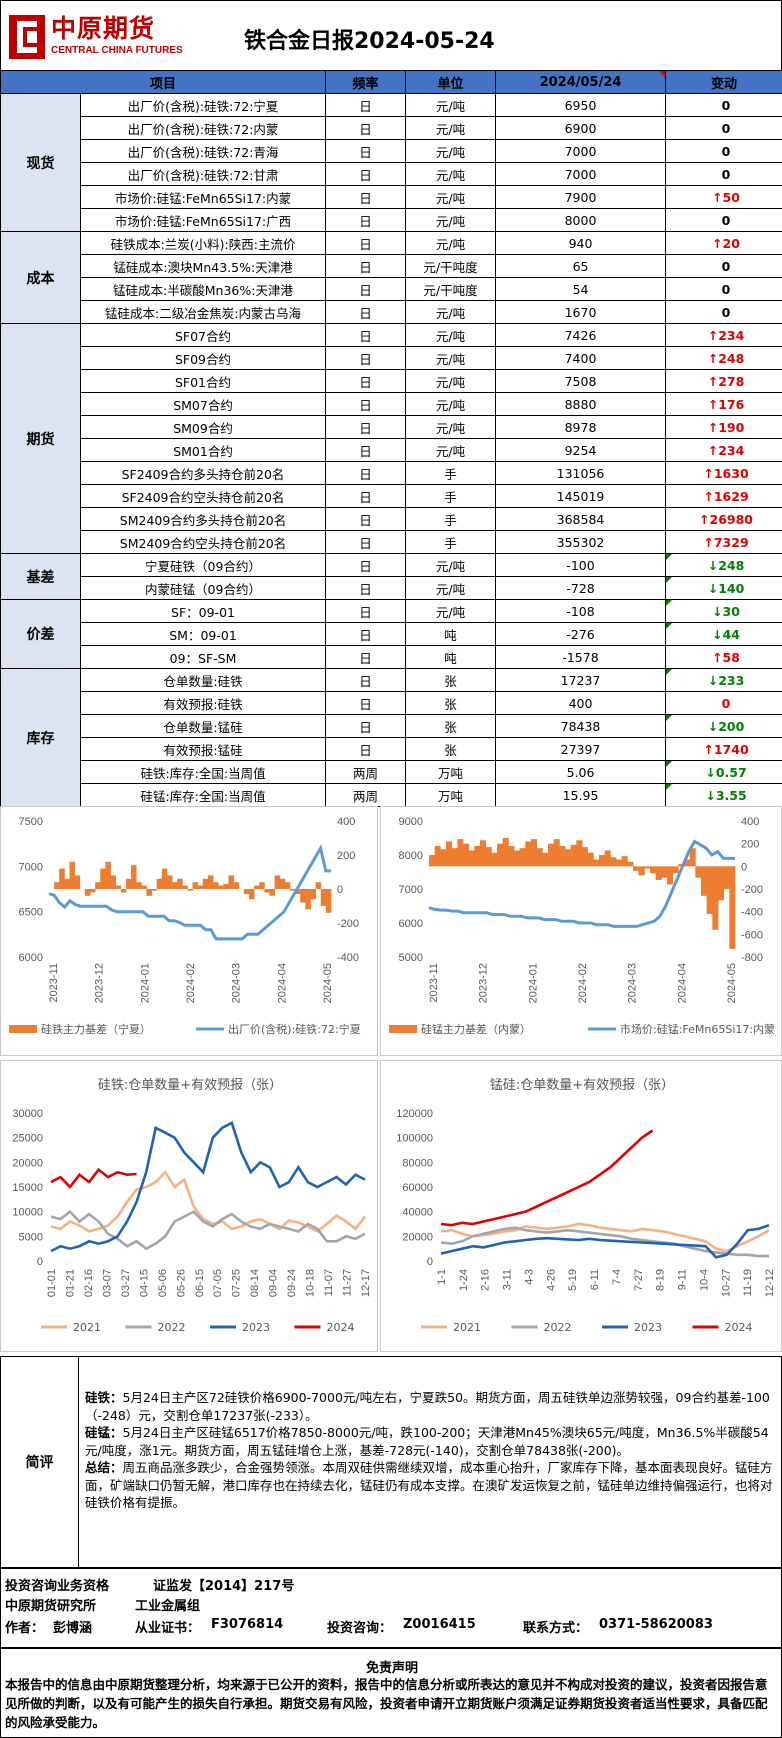  I want to click on change-value: 1629, so click(731, 496).